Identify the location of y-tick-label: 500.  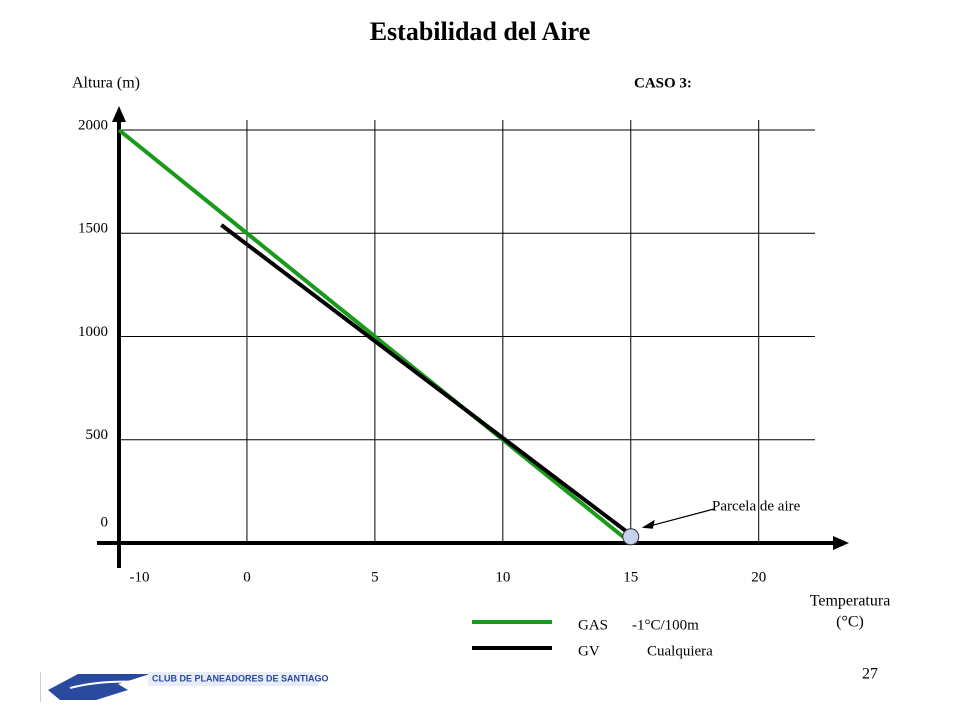
(97, 435).